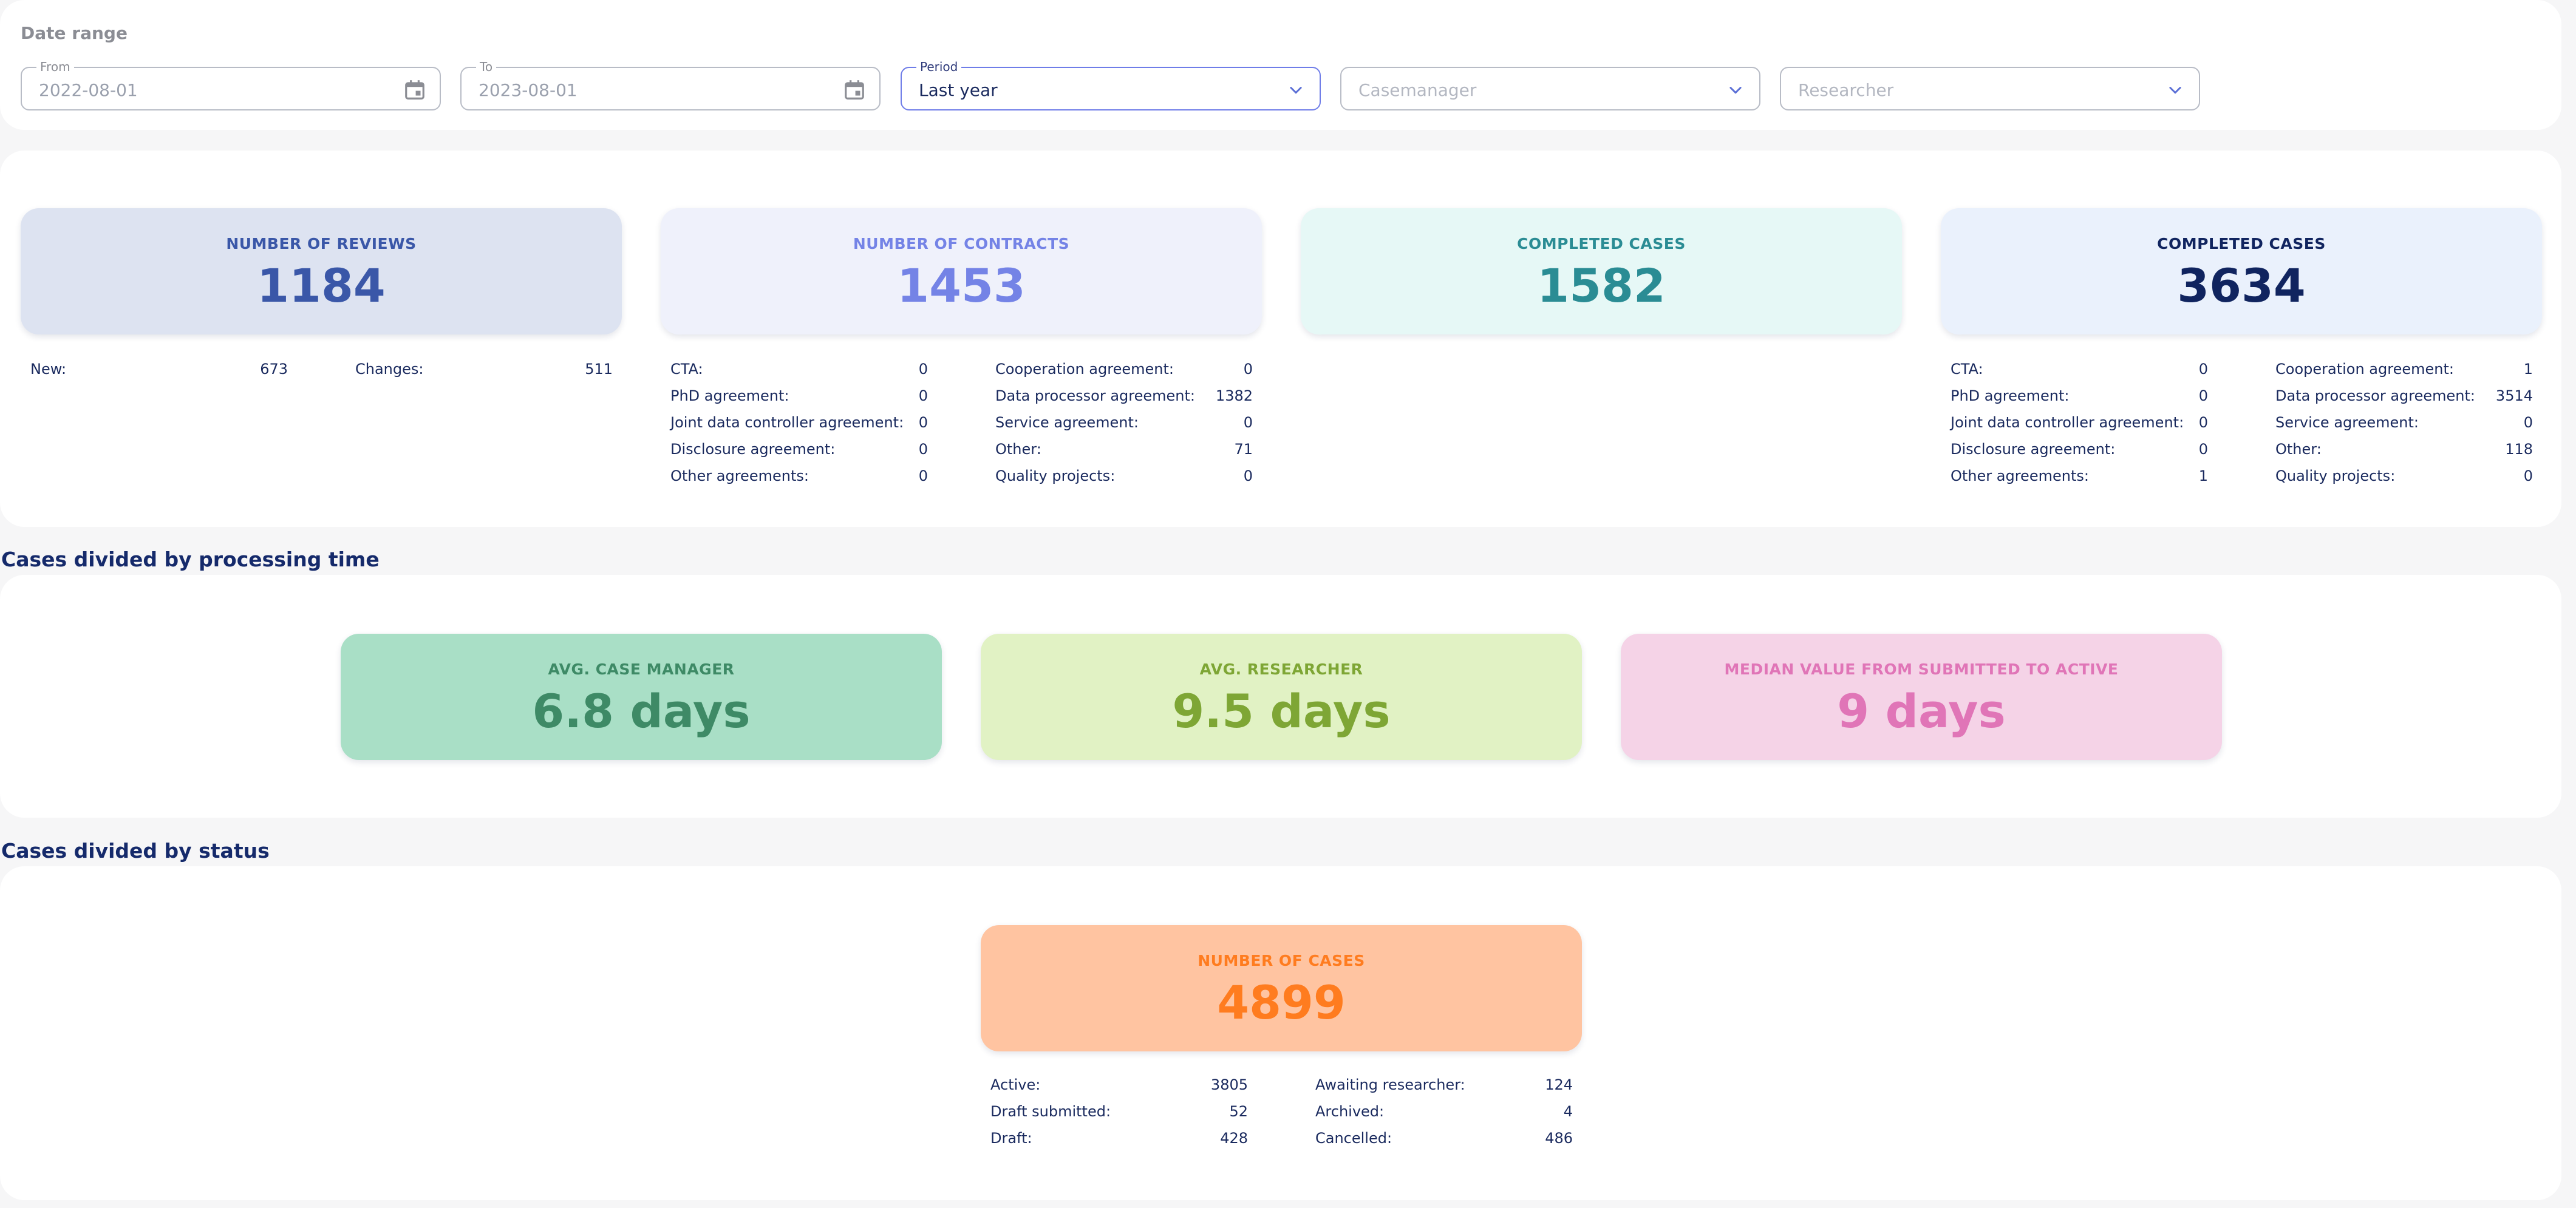 This screenshot has width=2576, height=1208. Describe the element at coordinates (961, 244) in the screenshot. I see `contracts-label: NUMBER OF CONTRACTS` at that location.